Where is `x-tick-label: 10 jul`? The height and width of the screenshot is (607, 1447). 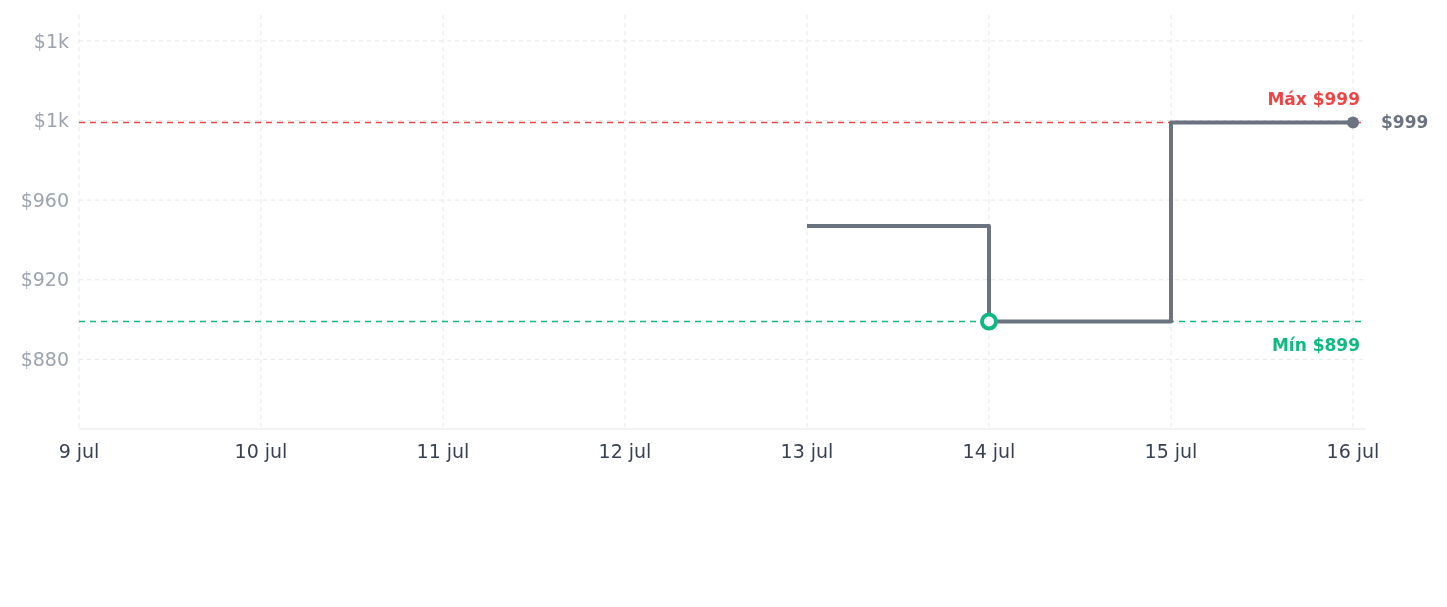
x-tick-label: 10 jul is located at coordinates (261, 451).